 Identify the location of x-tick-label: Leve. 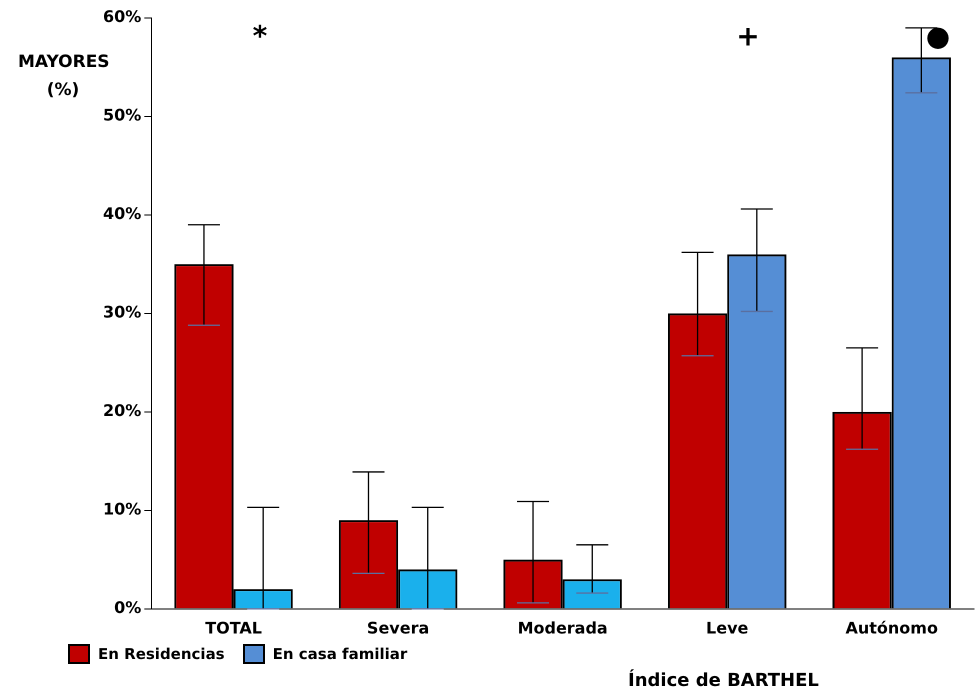
(727, 628).